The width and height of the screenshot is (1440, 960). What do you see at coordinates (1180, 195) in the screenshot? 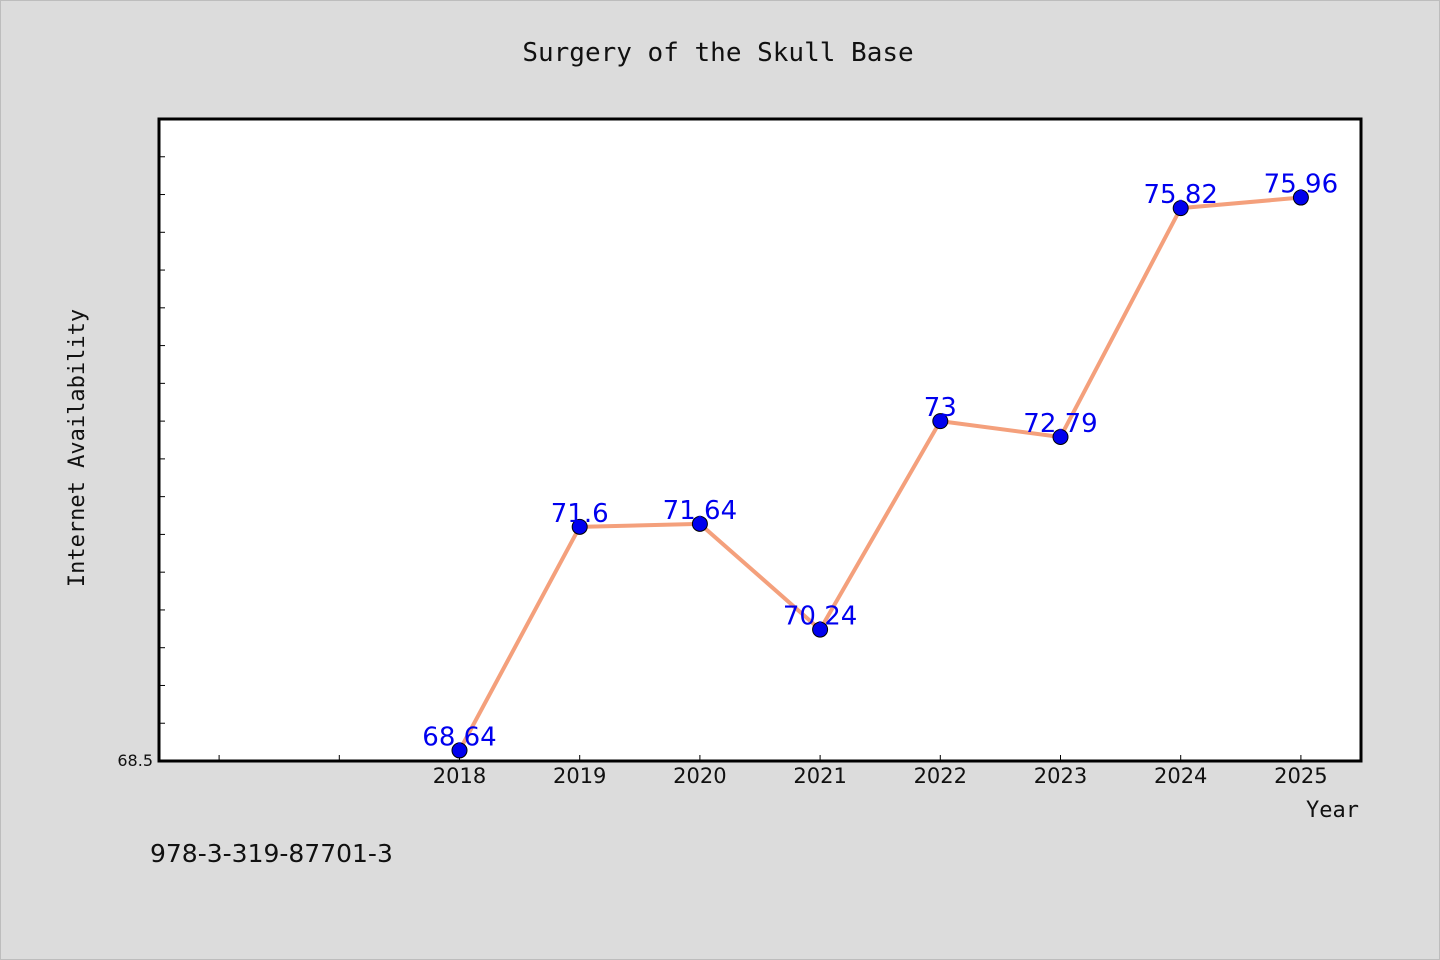
I see `data-label-2024: 75.82` at bounding box center [1180, 195].